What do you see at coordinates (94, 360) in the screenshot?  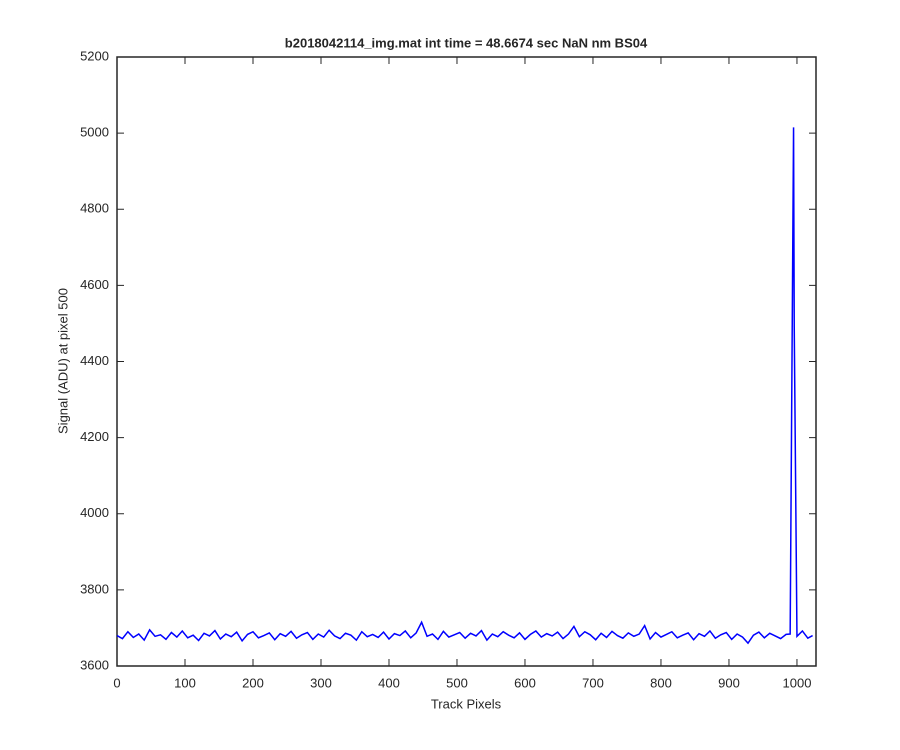 I see `y-tick-label: 4400` at bounding box center [94, 360].